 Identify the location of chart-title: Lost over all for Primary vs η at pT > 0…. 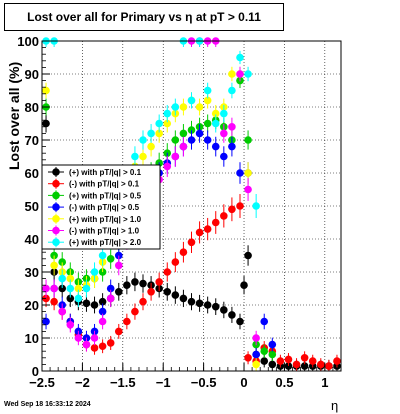
(144, 17).